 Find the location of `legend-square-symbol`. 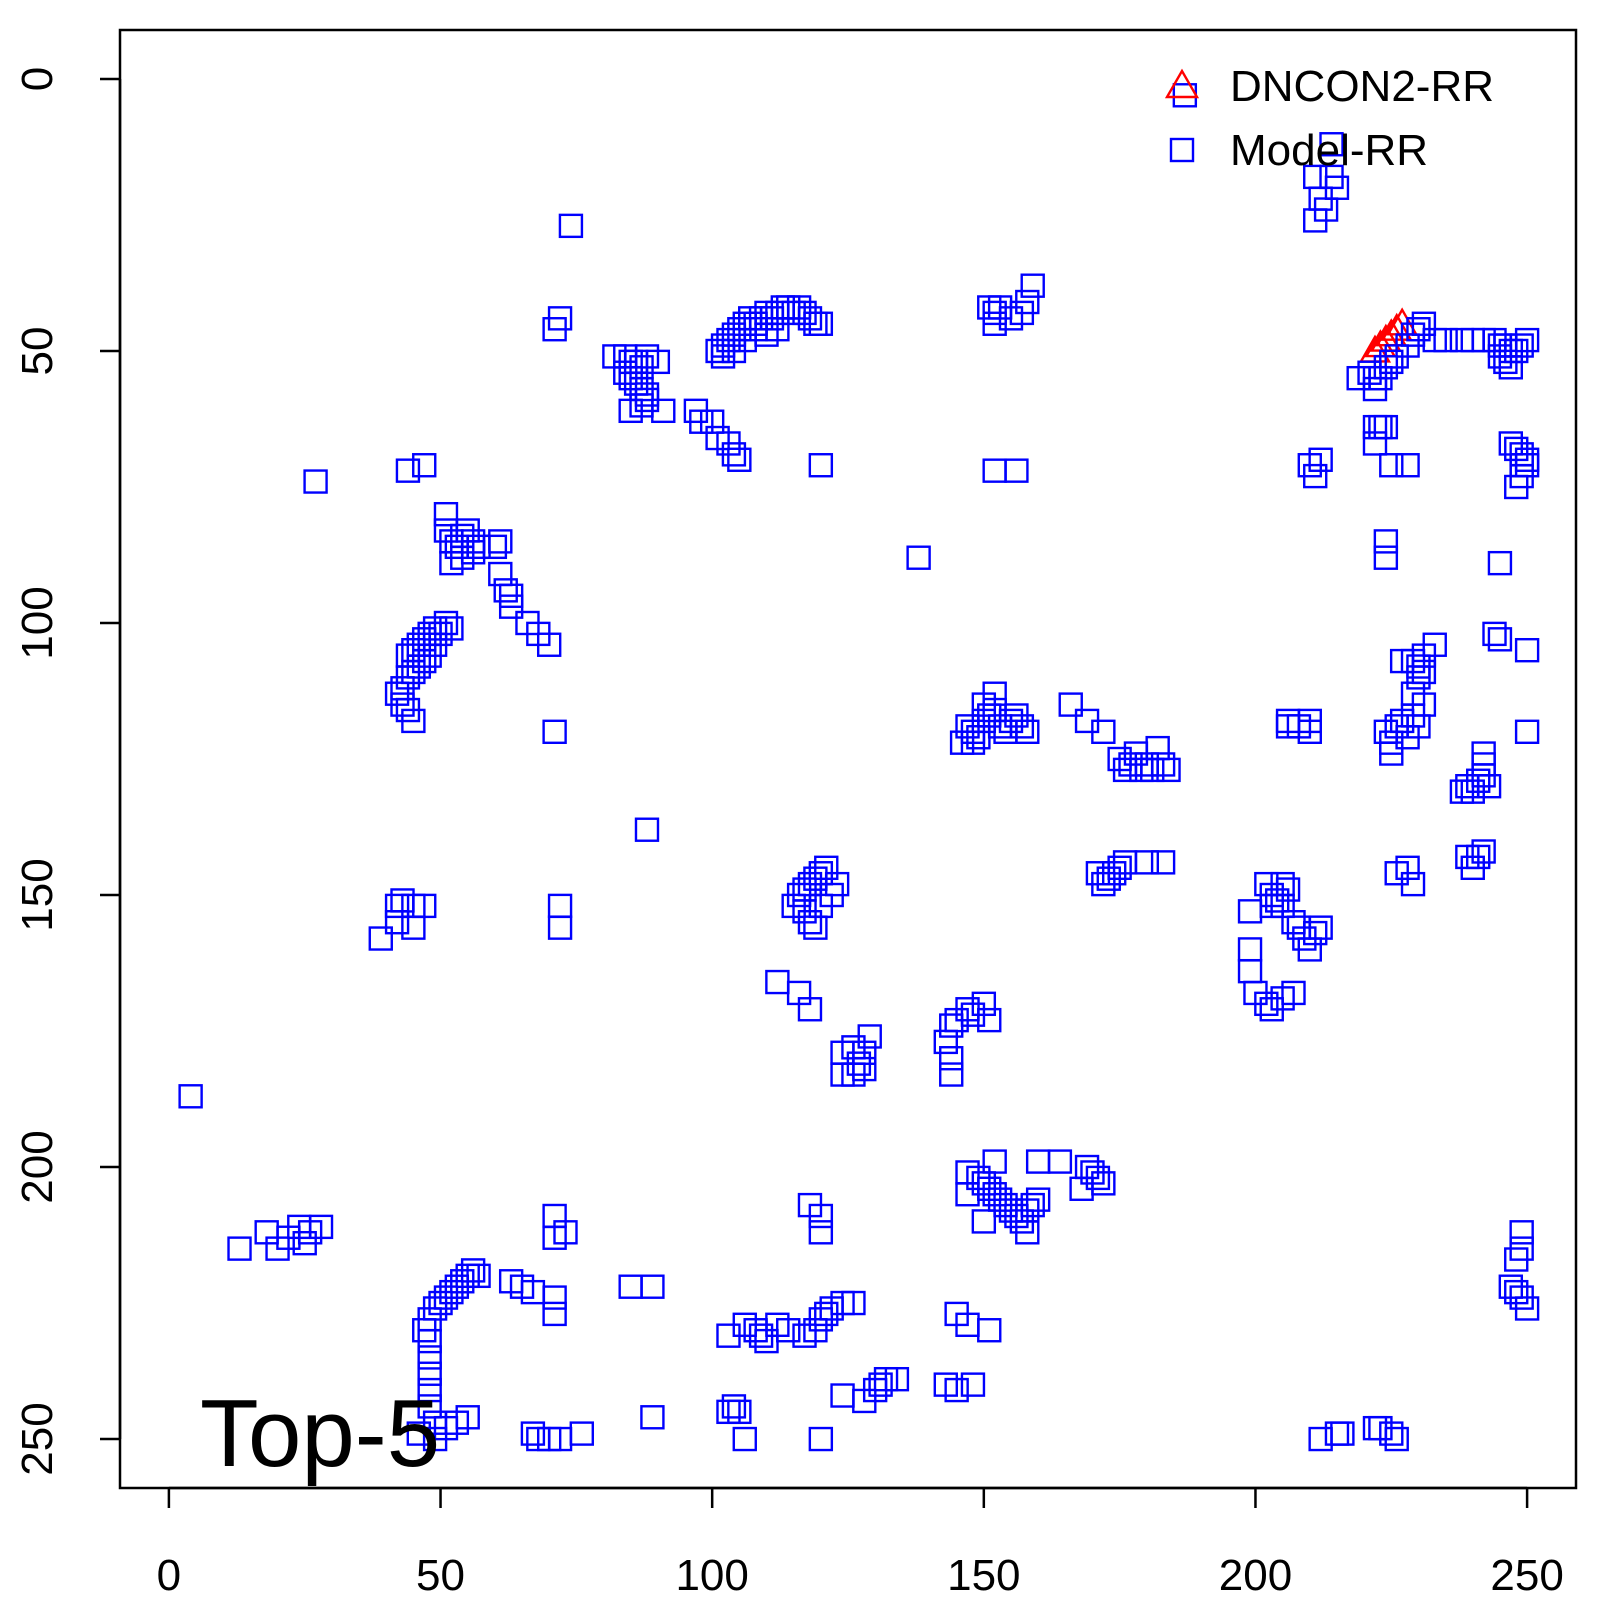

legend-square-symbol is located at coordinates (1182, 150).